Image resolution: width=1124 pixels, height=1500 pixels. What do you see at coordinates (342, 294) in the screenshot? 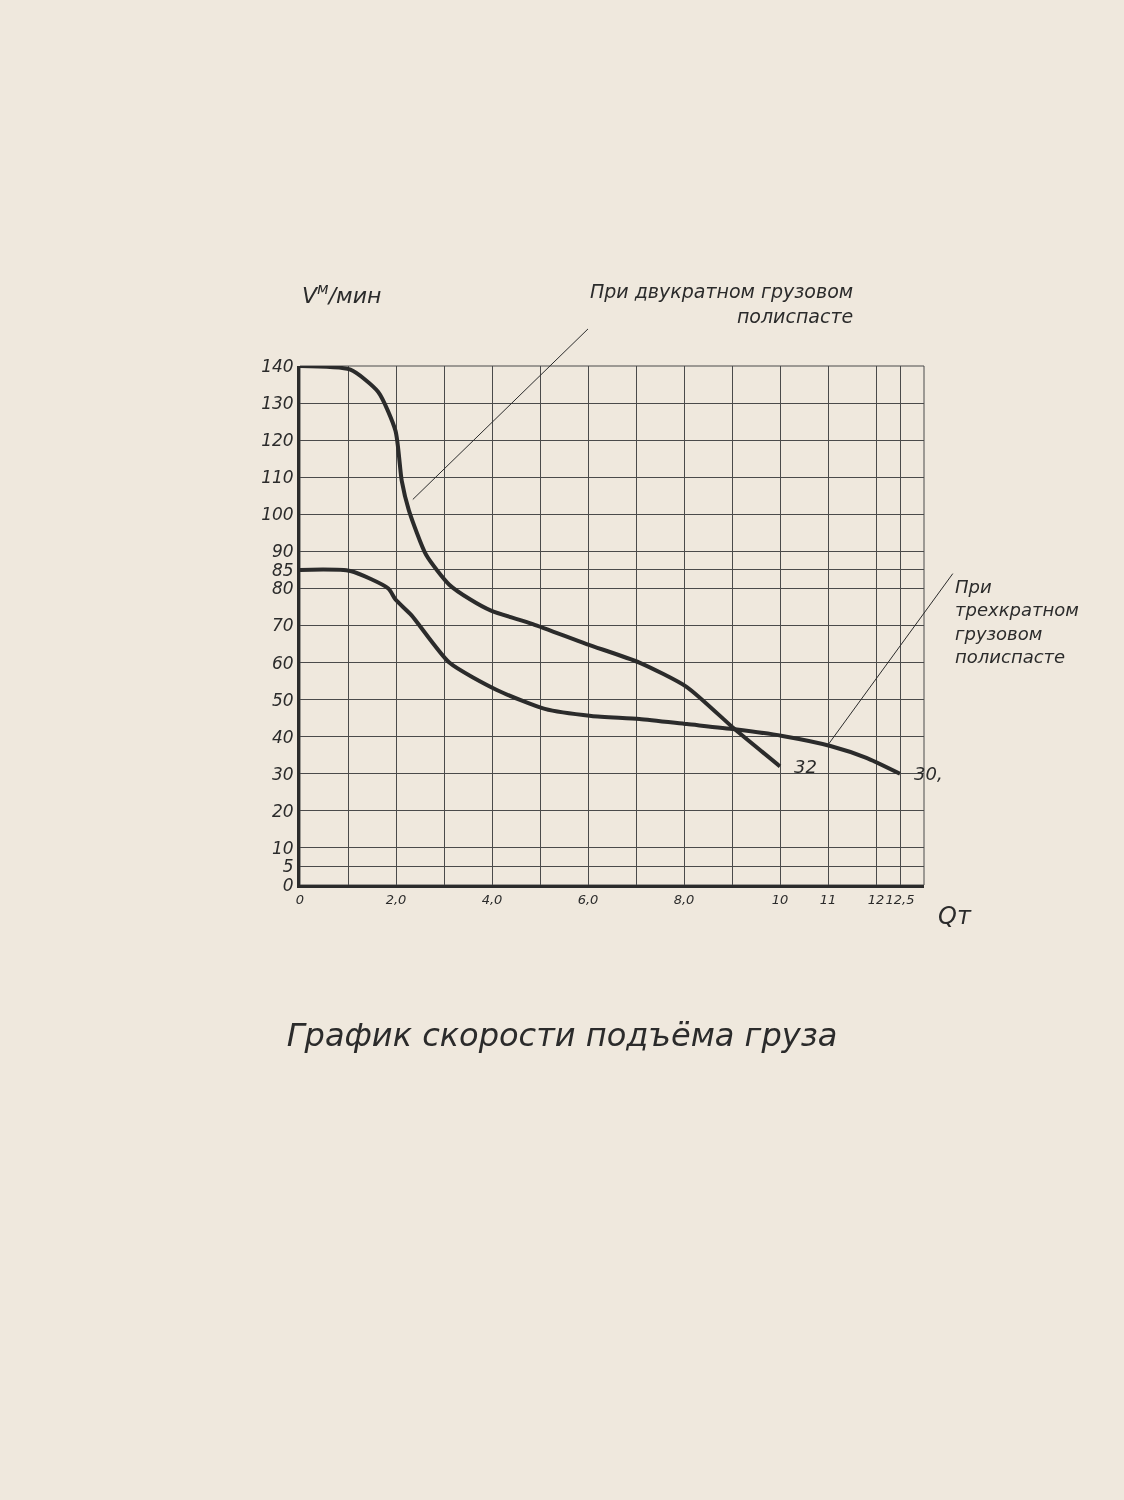
I see `y-axis-title: V$^{м}$/мин` at bounding box center [342, 294].